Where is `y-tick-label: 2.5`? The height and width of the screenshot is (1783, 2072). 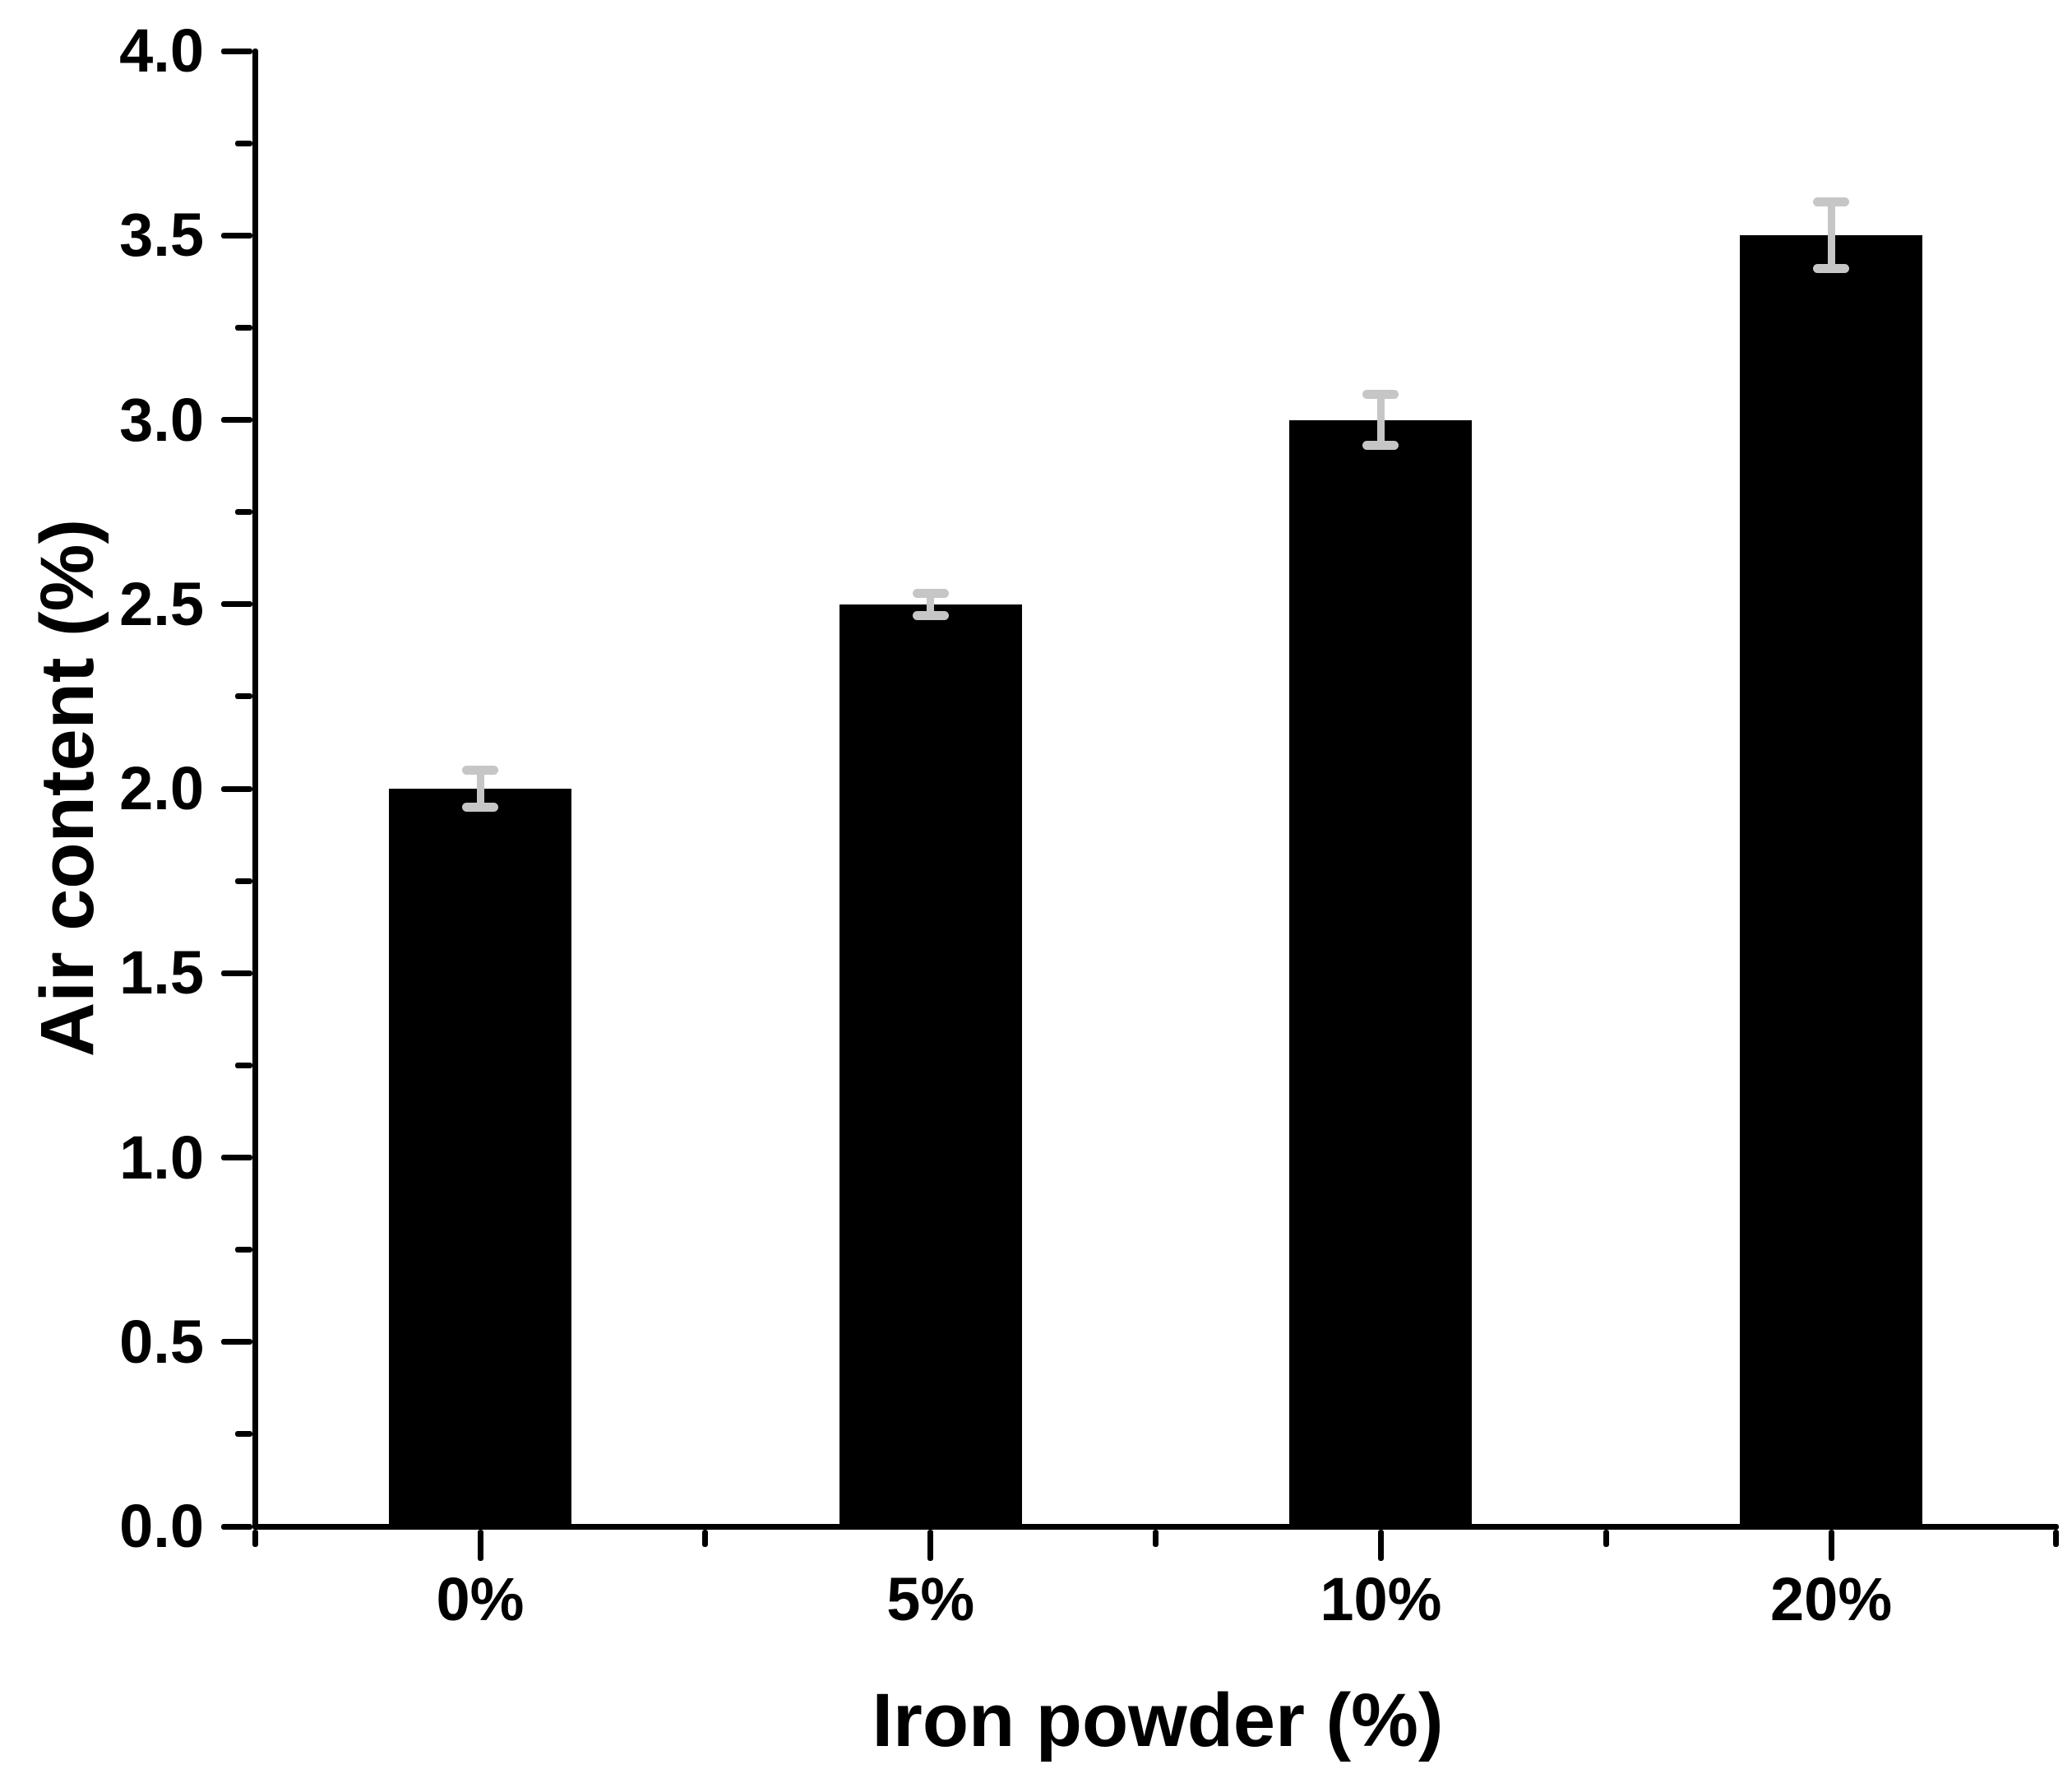 y-tick-label: 2.5 is located at coordinates (161, 603).